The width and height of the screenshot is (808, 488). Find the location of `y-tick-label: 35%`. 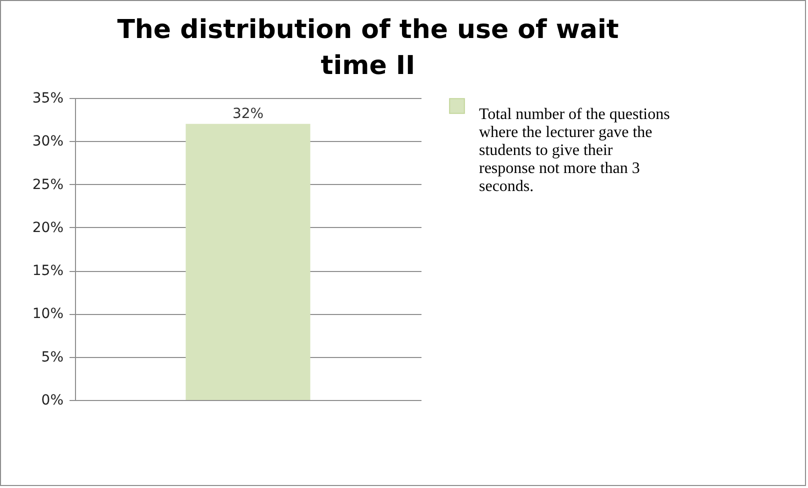

y-tick-label: 35% is located at coordinates (48, 98).